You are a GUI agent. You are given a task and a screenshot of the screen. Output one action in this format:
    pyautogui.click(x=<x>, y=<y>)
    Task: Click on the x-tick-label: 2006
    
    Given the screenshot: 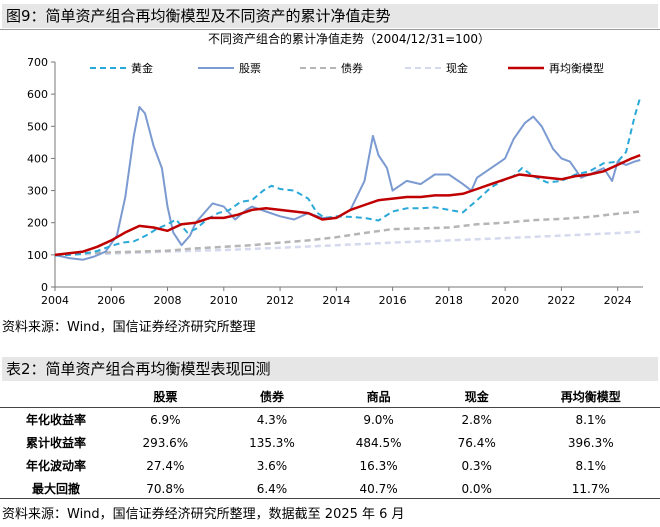 What is the action you would take?
    pyautogui.click(x=111, y=300)
    